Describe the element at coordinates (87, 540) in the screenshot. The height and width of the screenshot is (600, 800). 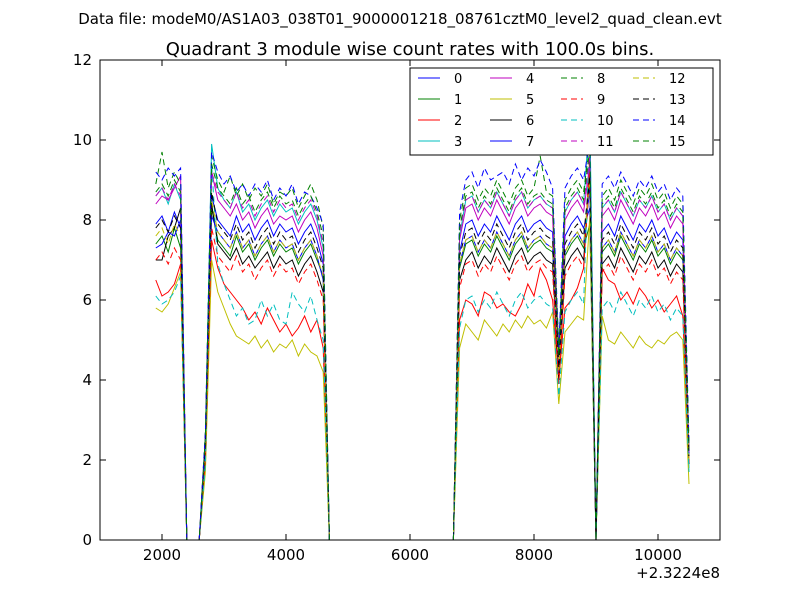
I see `y-tick-label: 0` at that location.